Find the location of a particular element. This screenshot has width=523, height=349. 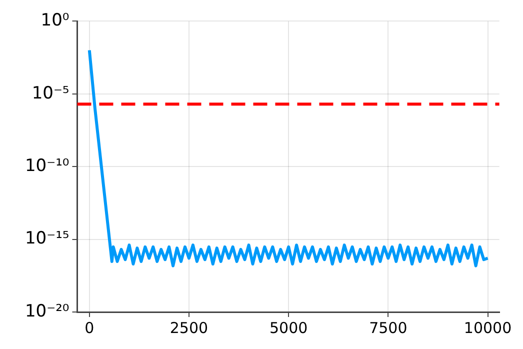

y-tick-label: 10⁻²⁰ is located at coordinates (47, 311).